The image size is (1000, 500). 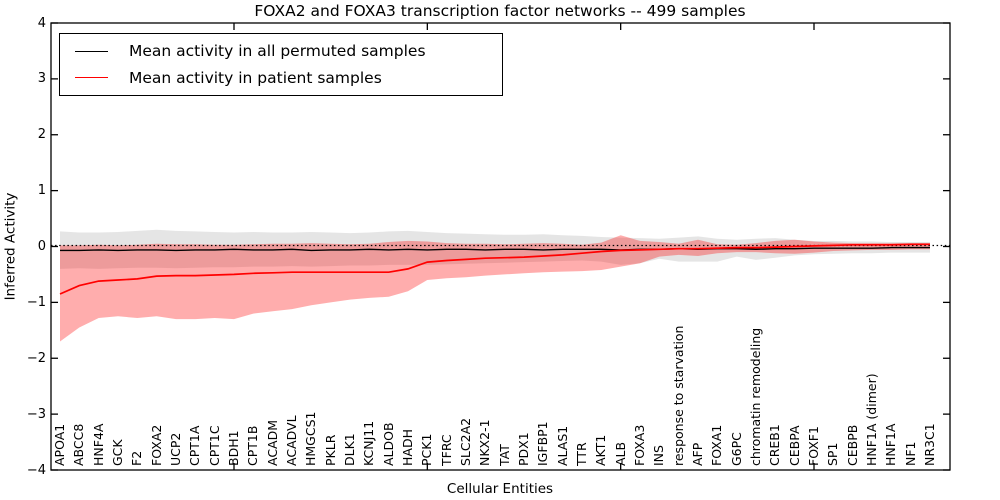 What do you see at coordinates (620, 453) in the screenshot?
I see `x-tick-label: ALB` at bounding box center [620, 453].